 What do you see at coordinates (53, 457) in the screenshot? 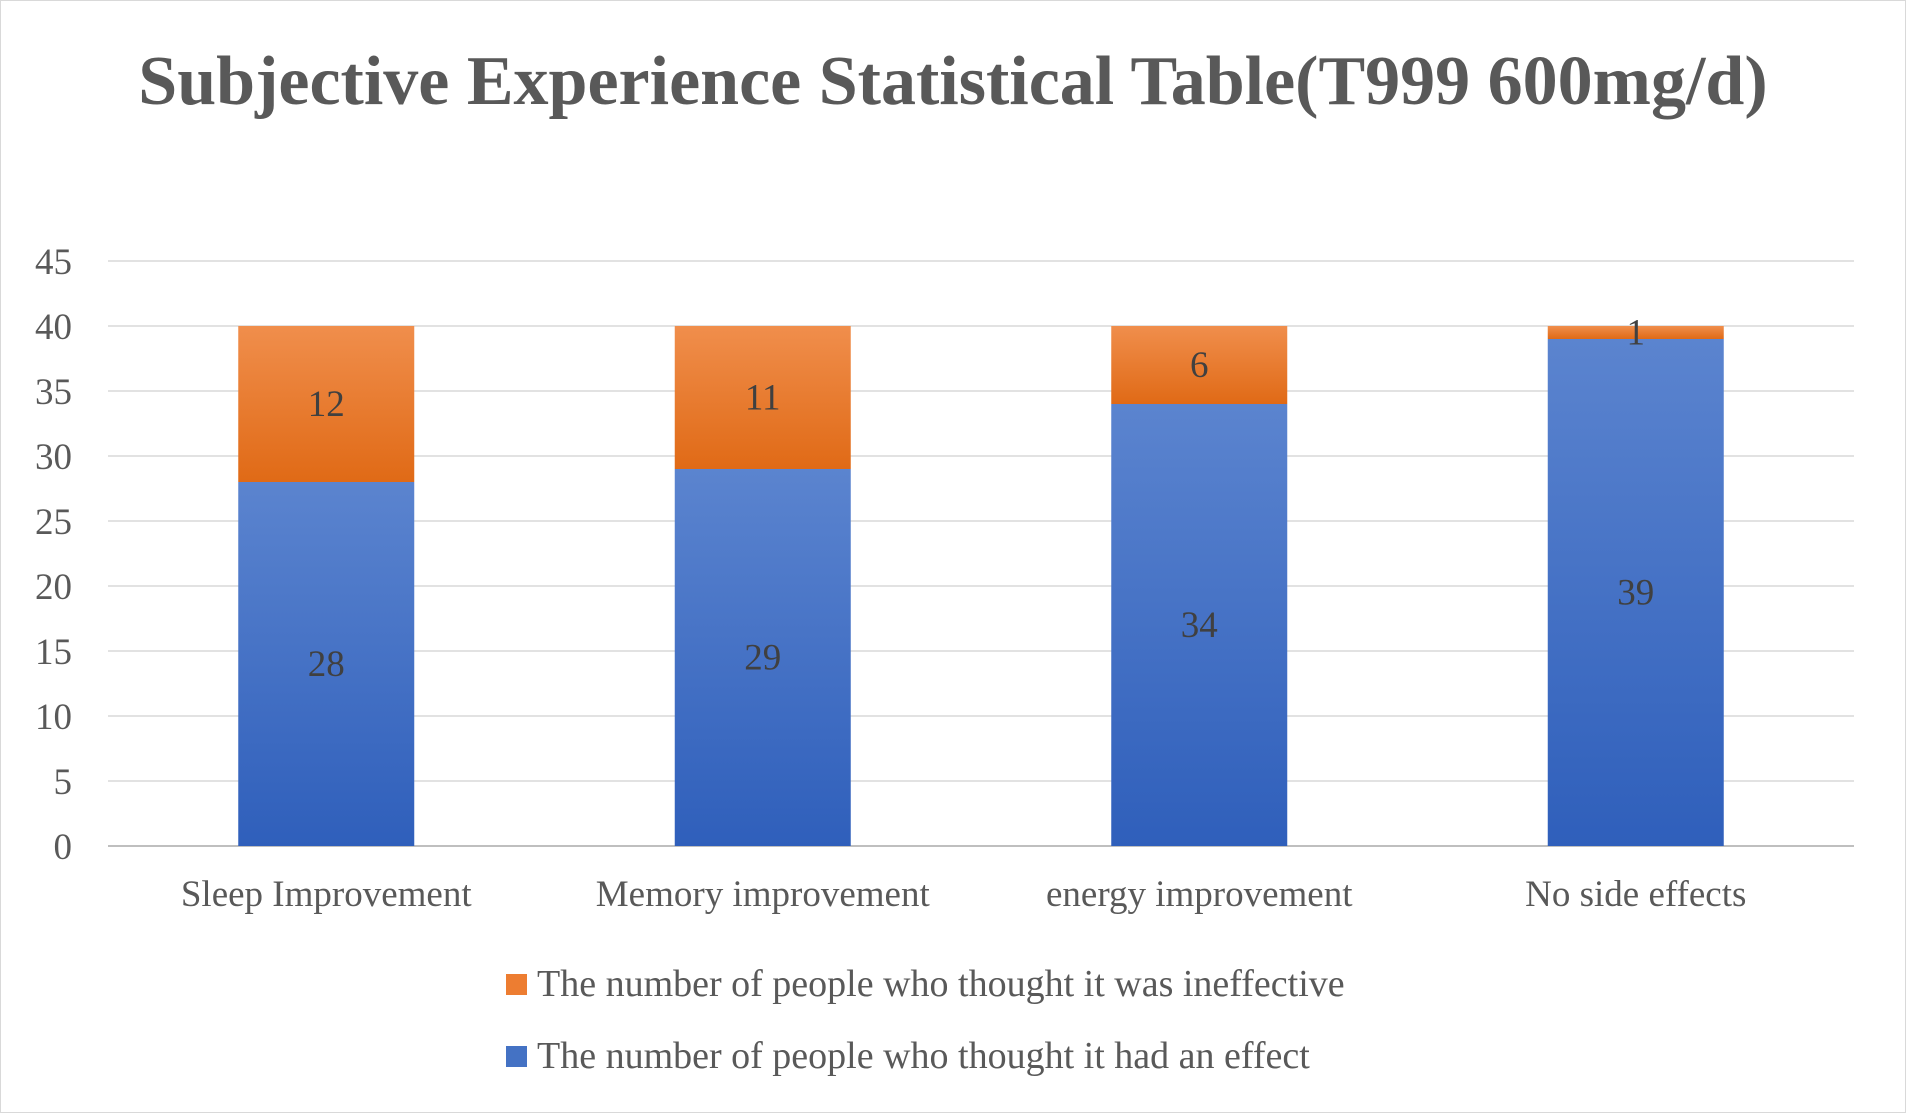
I see `y-tick-label: 30` at bounding box center [53, 457].